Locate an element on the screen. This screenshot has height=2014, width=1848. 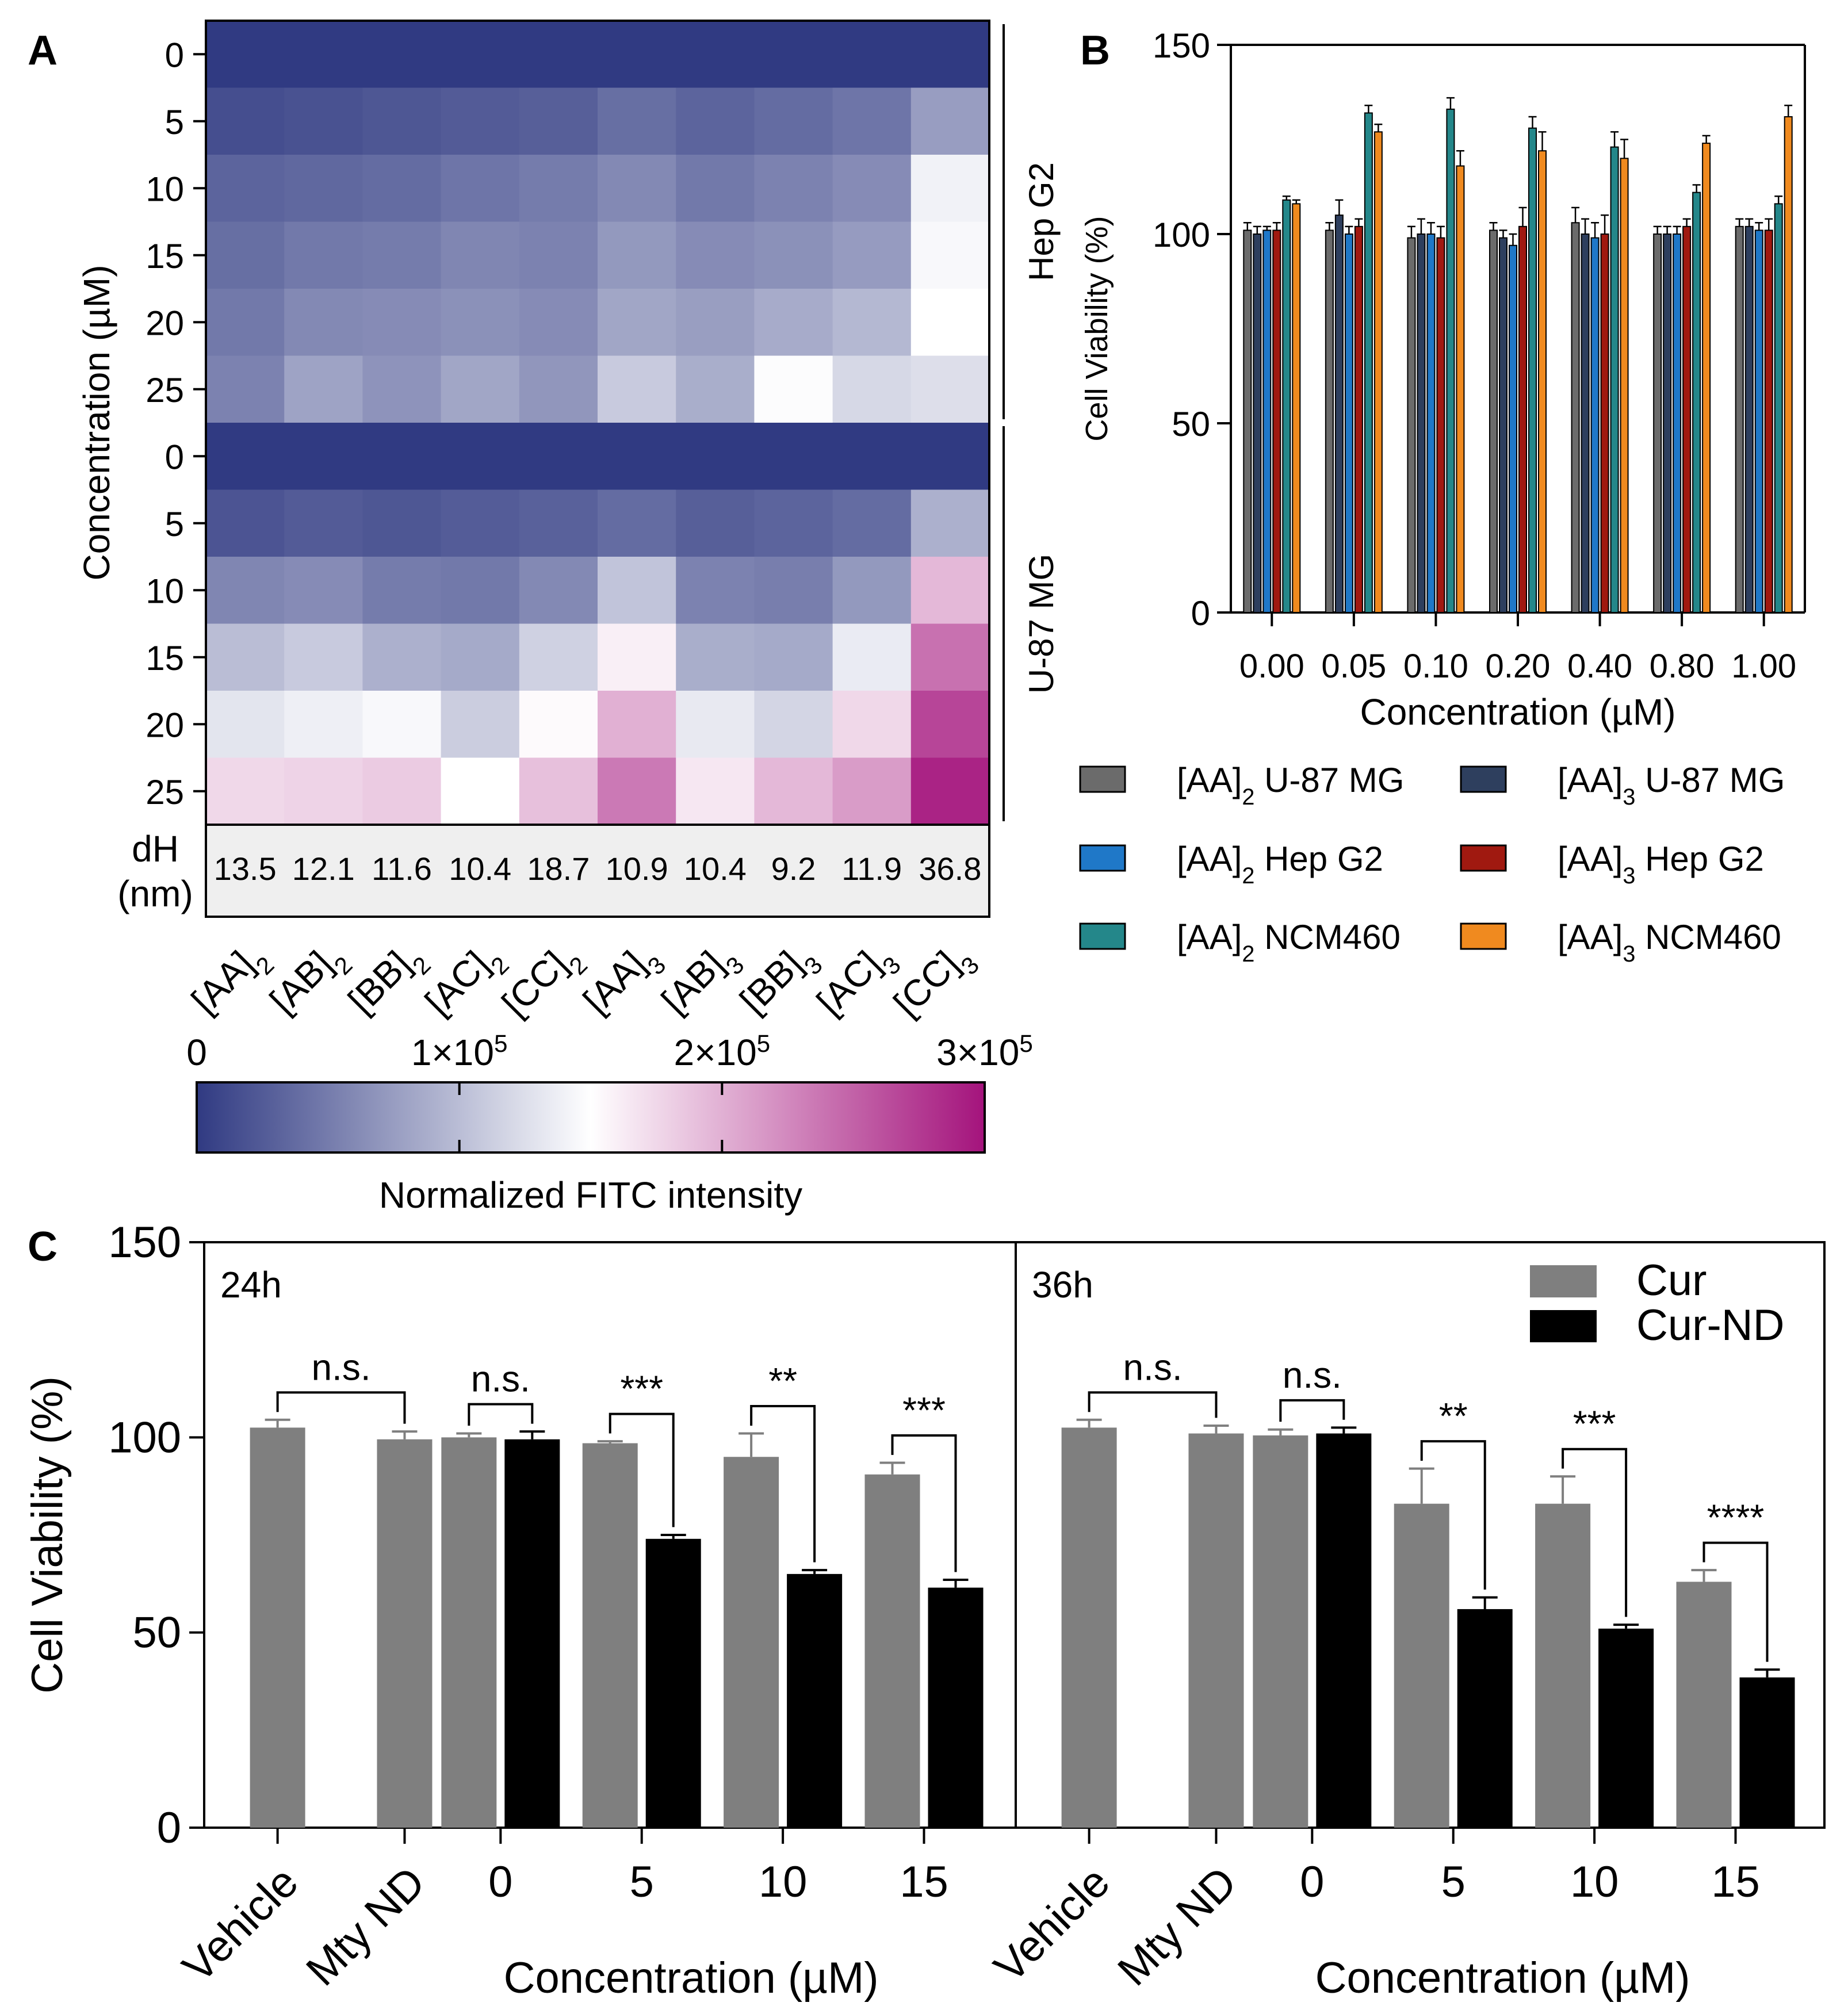
row-tick-label: 10 is located at coordinates (165, 189).